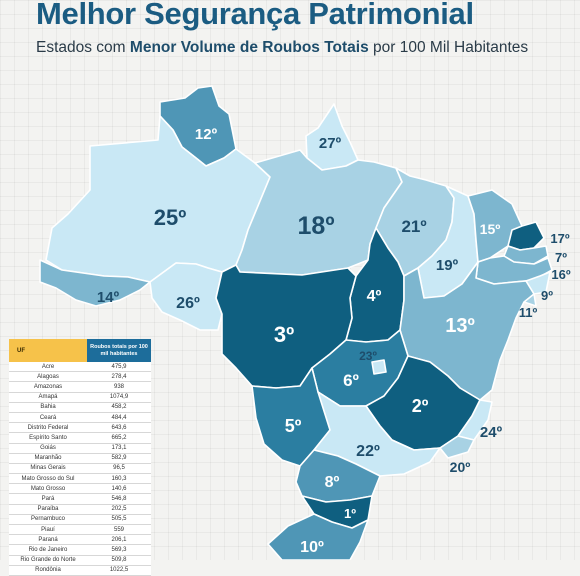 The width and height of the screenshot is (580, 576). I want to click on state-df, so click(379, 367).